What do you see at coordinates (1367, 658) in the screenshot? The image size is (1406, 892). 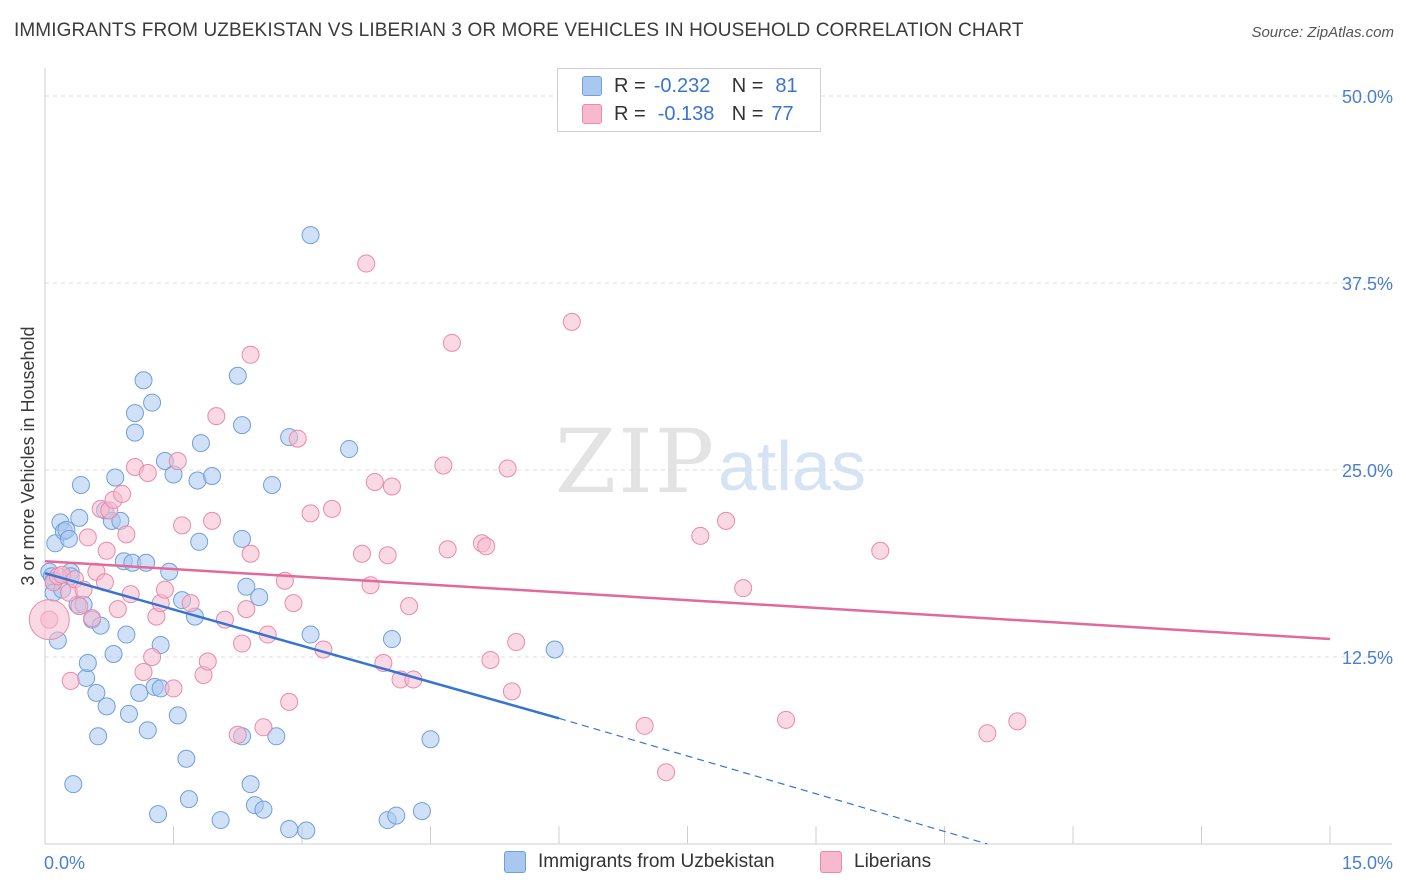 I see `y-tick-label: 12.5%` at bounding box center [1367, 658].